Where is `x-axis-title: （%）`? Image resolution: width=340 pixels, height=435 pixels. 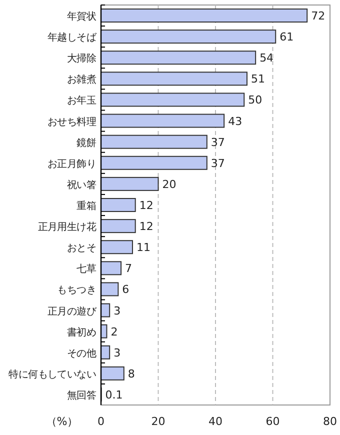
x-axis-title: （%） is located at coordinates (62, 421).